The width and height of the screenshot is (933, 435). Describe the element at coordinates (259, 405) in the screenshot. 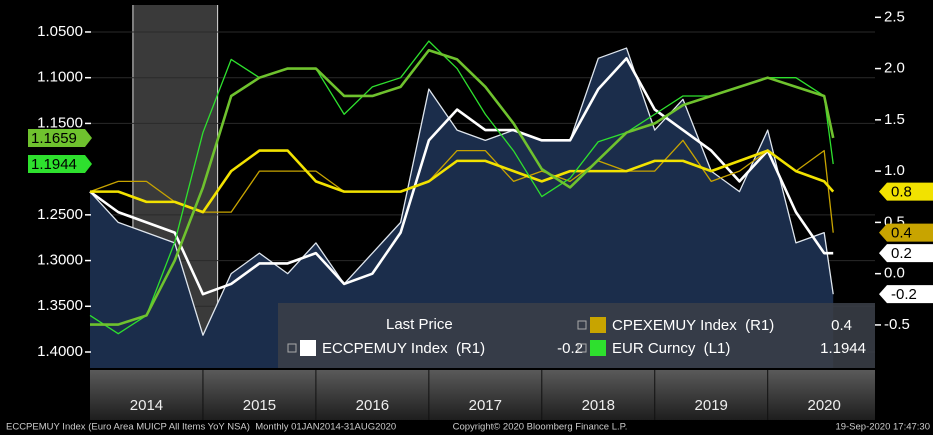

I see `x-tick-label: 2015` at that location.